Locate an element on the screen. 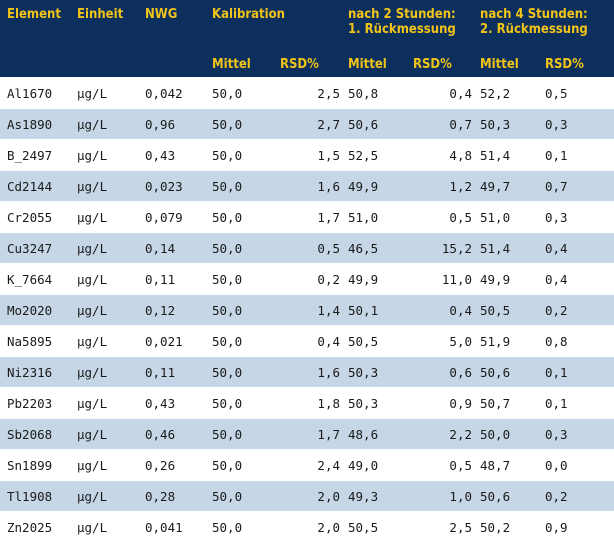  cell-r1-mittel: 50,1 is located at coordinates (380, 310).